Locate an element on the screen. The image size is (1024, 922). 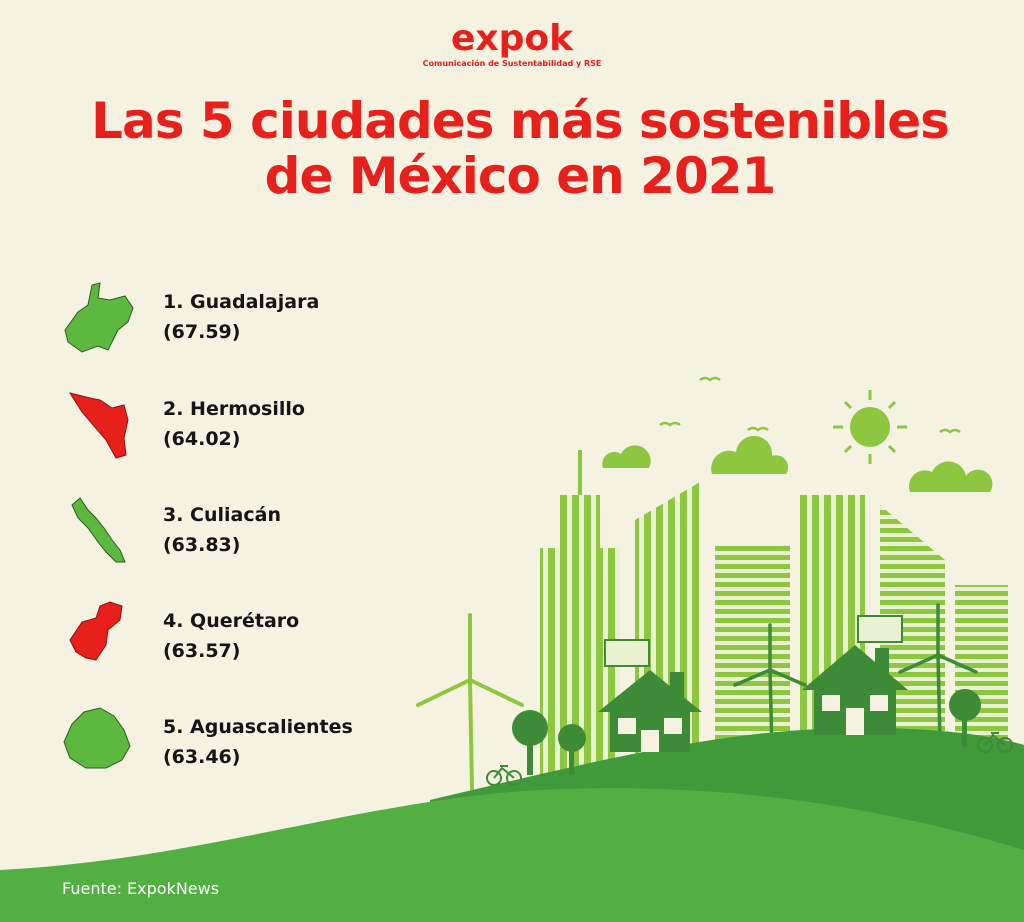
item-score: (64.02) is located at coordinates (201, 439).